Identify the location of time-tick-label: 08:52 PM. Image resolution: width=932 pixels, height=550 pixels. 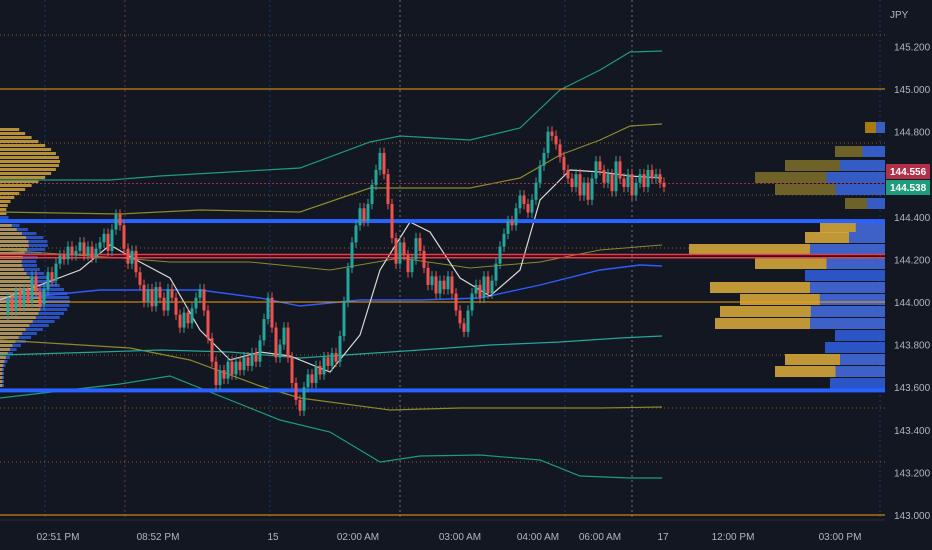
(158, 537).